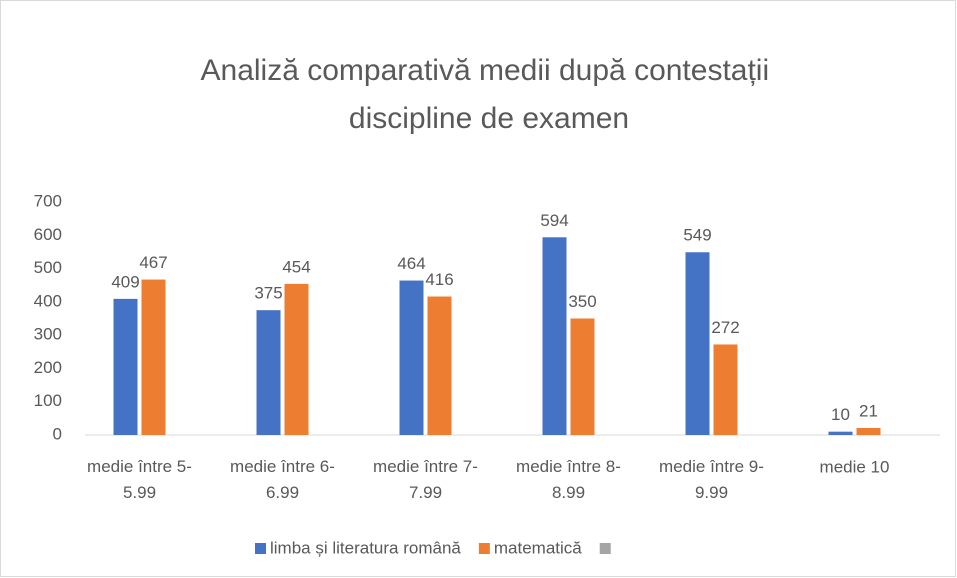  Describe the element at coordinates (153, 262) in the screenshot. I see `data-label: 467` at that location.